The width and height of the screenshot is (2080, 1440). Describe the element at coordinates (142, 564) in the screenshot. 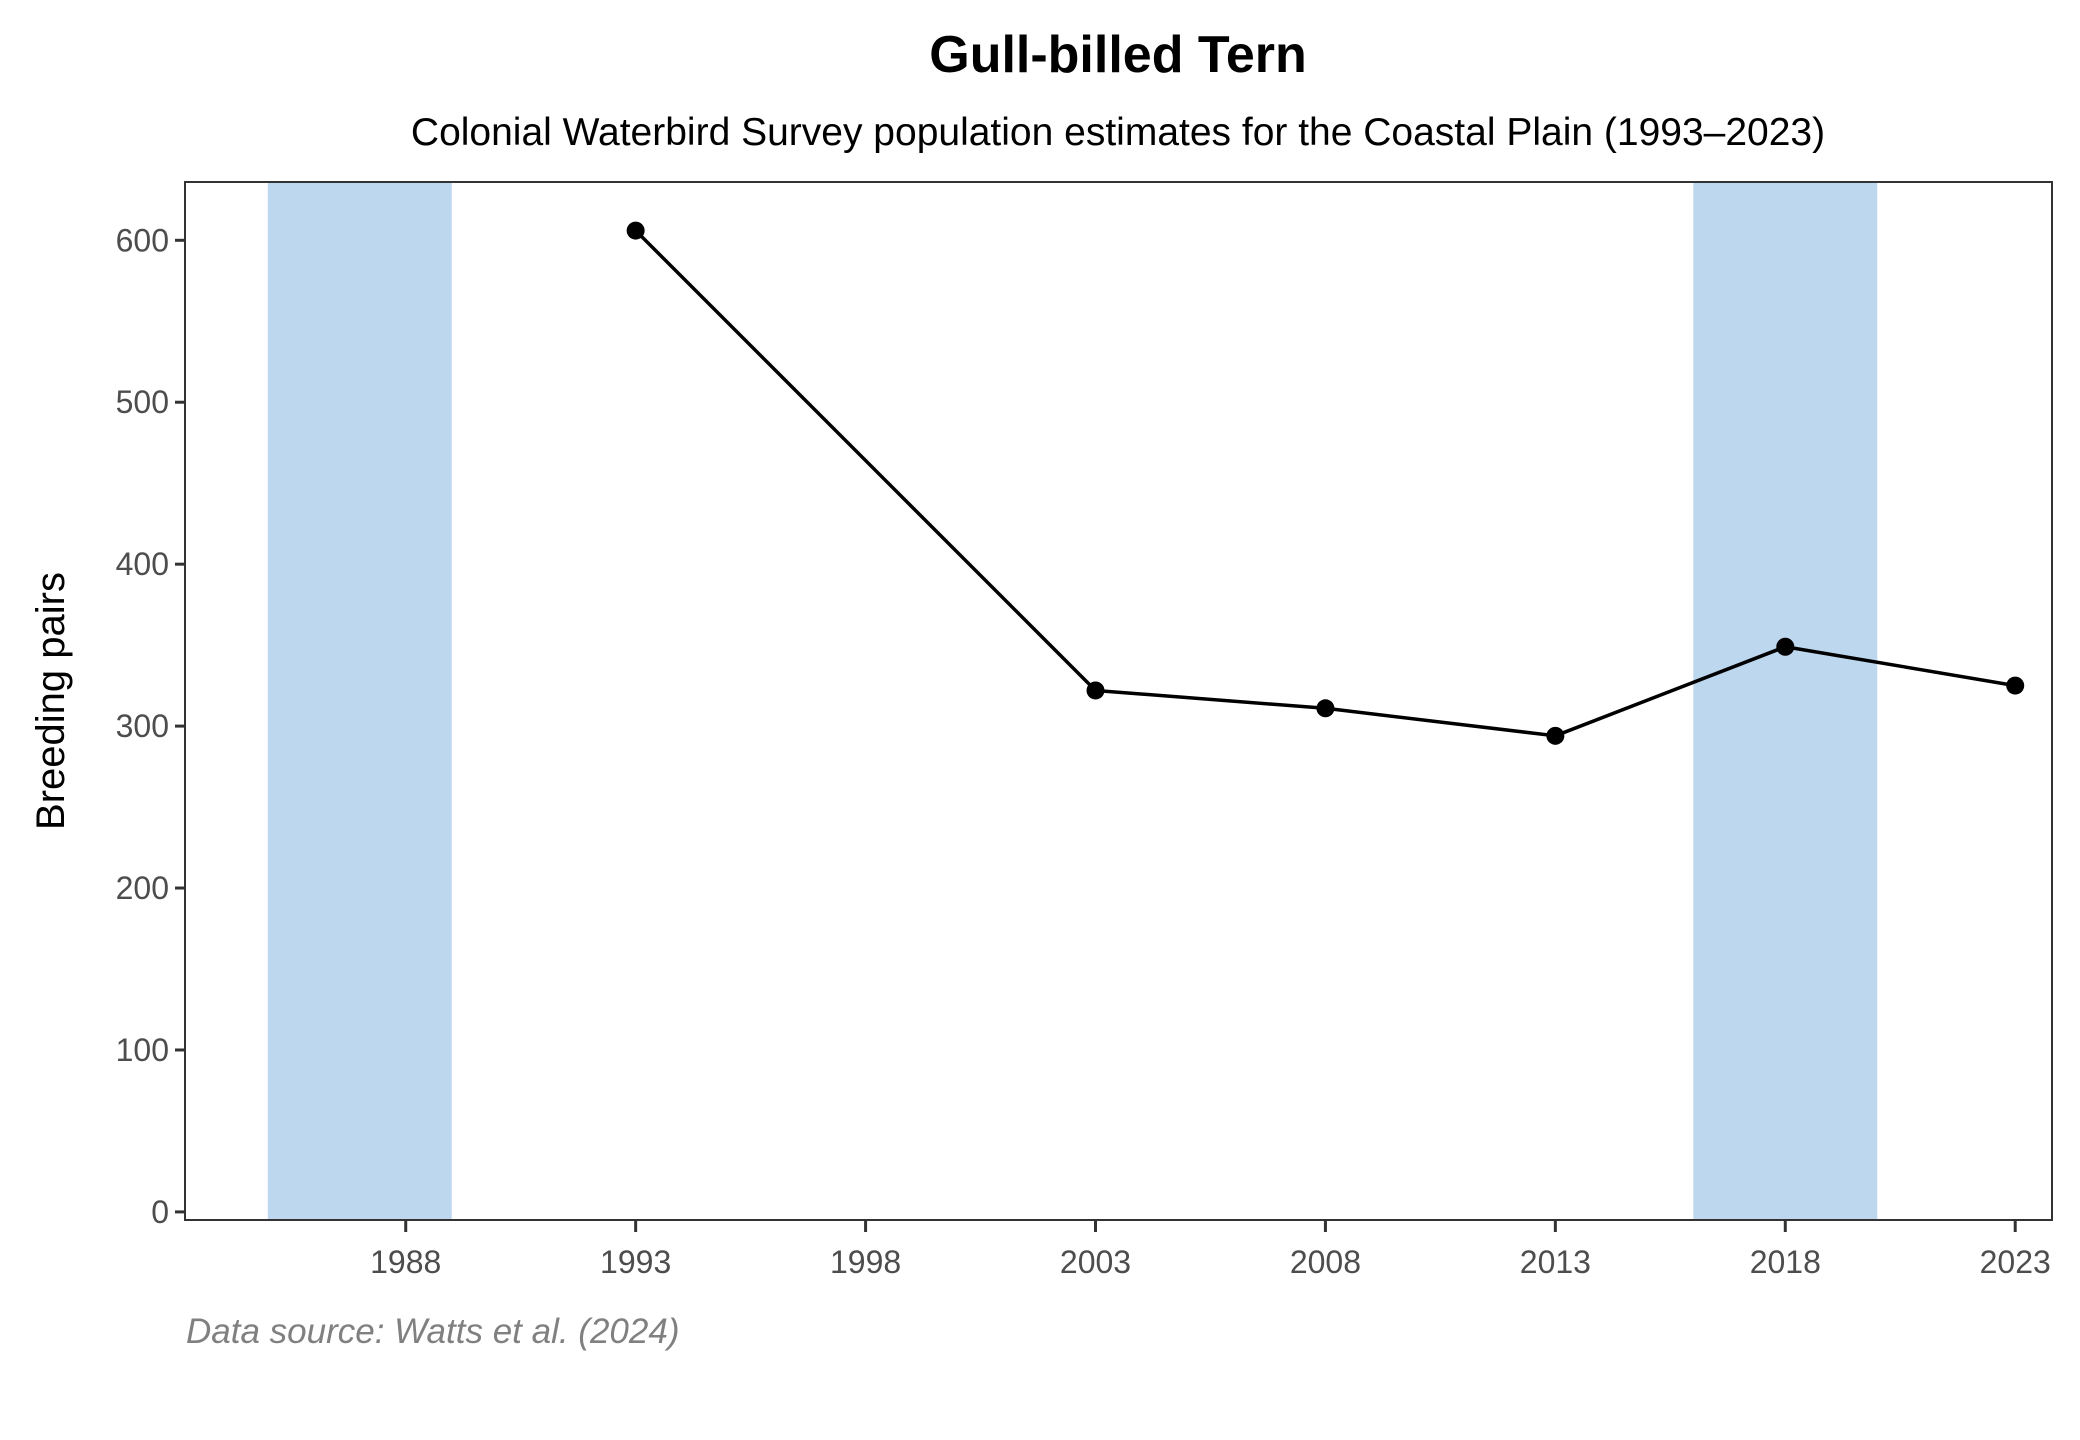

I see `y-tick-label: 400` at that location.